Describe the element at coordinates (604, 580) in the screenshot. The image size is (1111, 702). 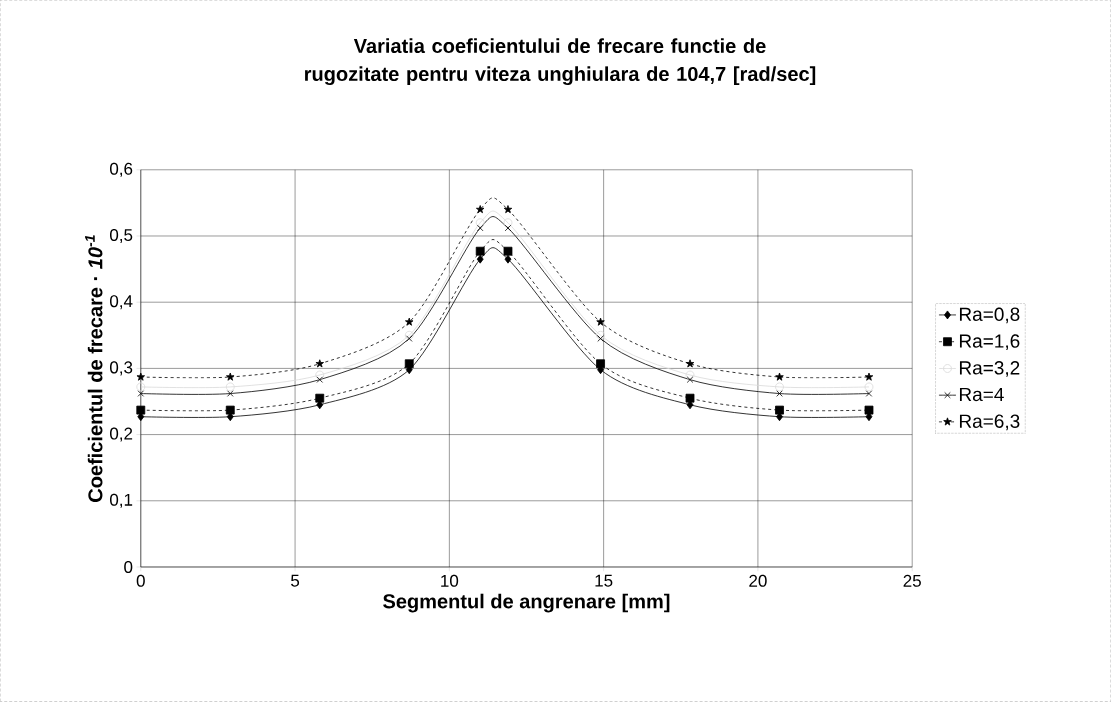
I see `x-tick-label: 15` at that location.